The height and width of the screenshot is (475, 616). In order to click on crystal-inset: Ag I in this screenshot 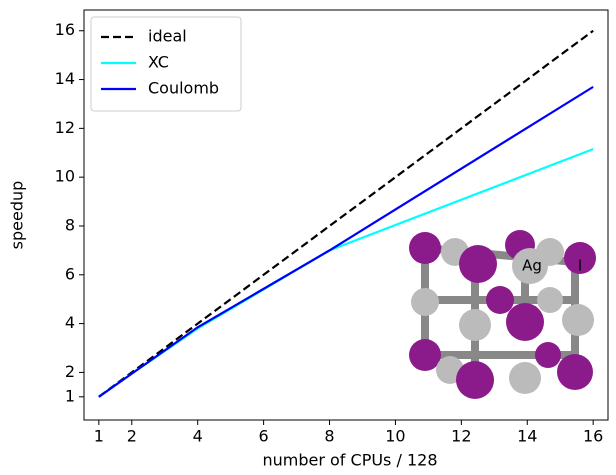, I will do `click(502, 314)`.